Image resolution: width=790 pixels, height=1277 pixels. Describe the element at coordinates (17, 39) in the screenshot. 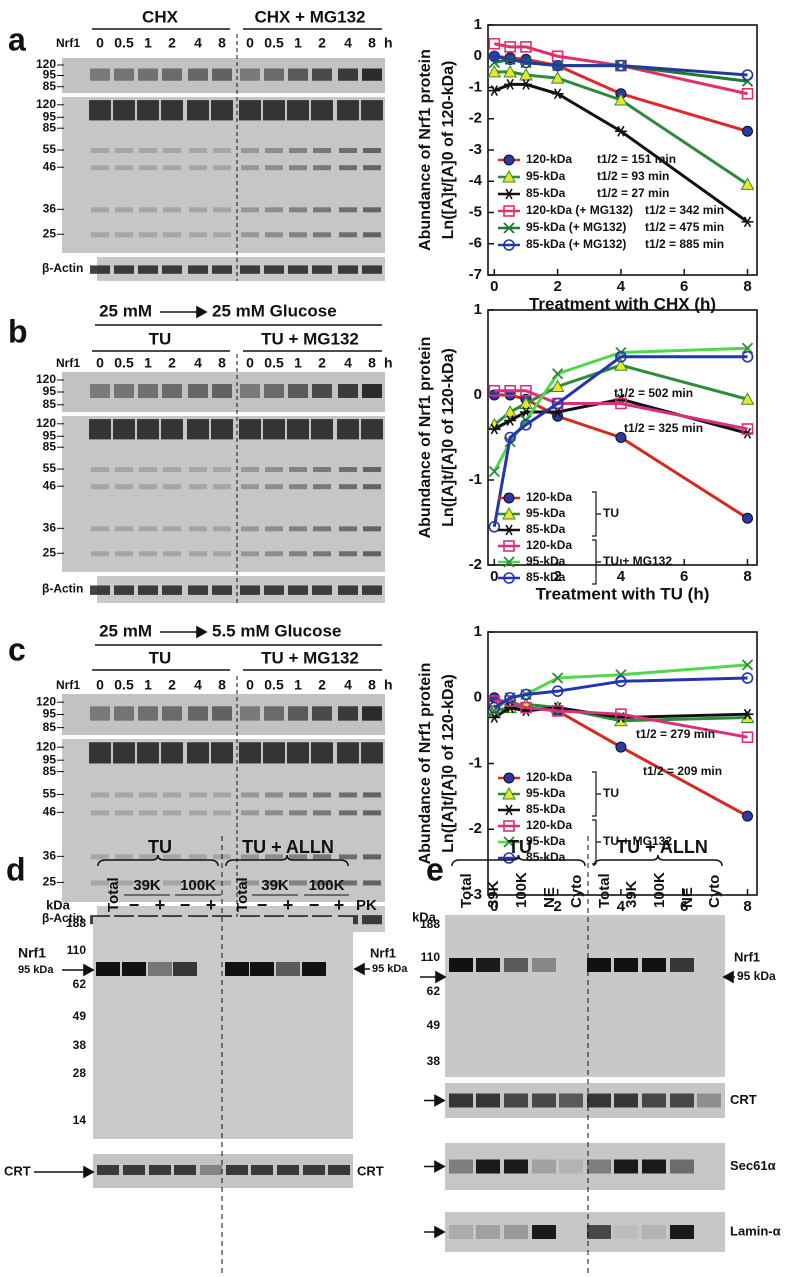

I see `panel-letter: a` at that location.